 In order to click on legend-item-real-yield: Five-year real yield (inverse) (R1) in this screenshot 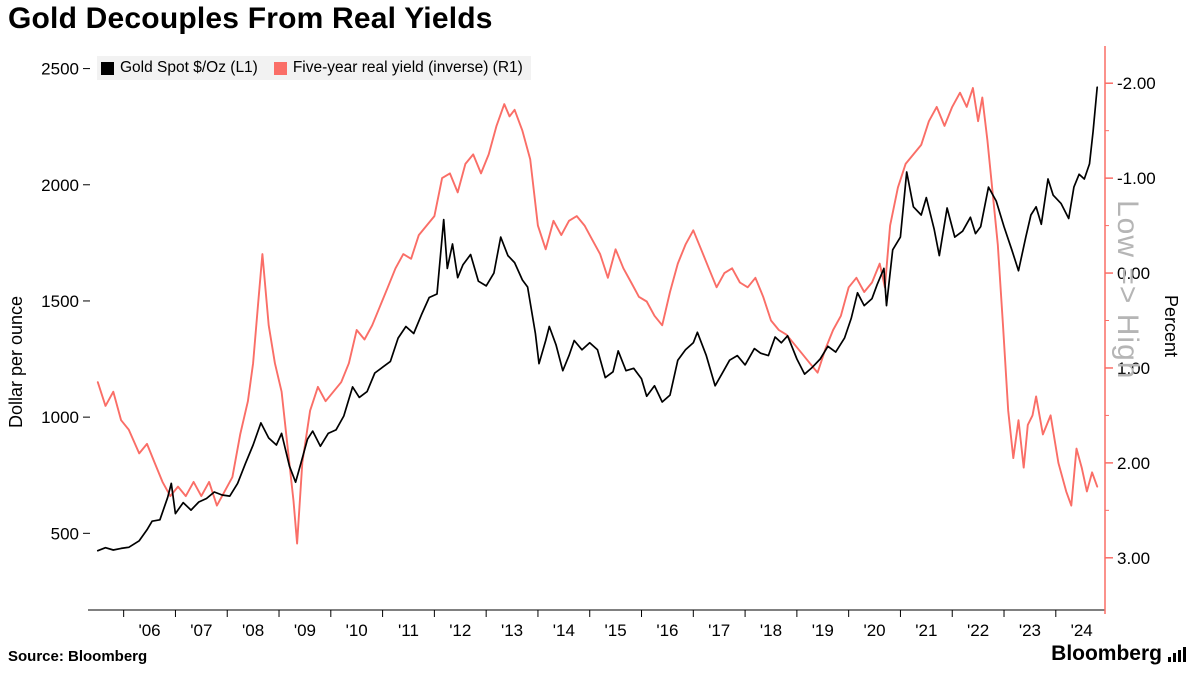, I will do `click(398, 68)`.